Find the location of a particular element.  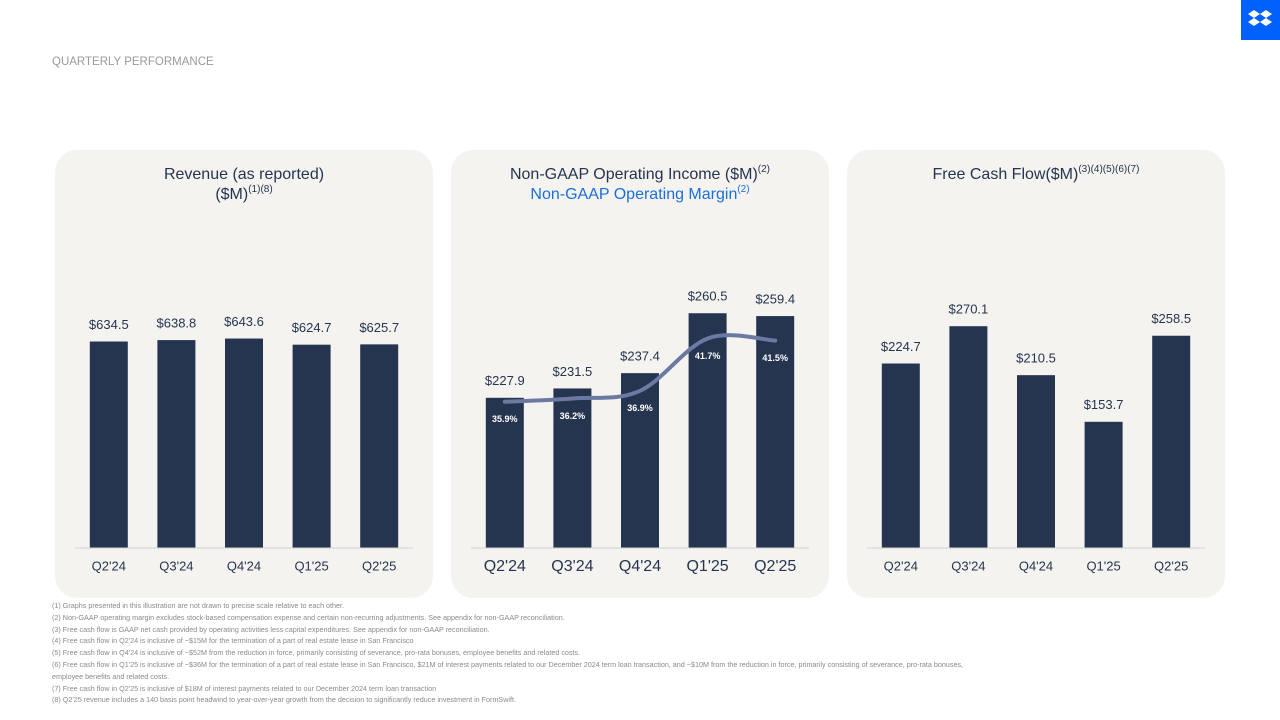

bar-value-label: $624.7 is located at coordinates (312, 327).